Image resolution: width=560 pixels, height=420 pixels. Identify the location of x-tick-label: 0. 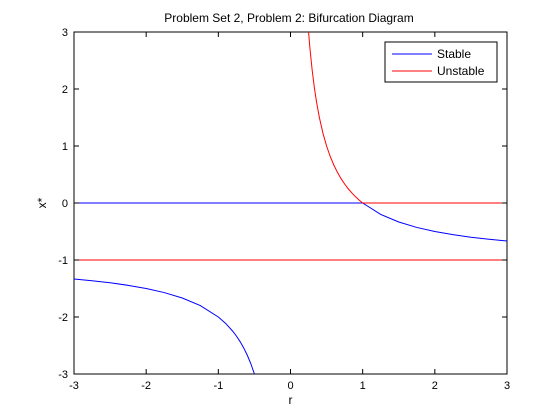
(290, 386).